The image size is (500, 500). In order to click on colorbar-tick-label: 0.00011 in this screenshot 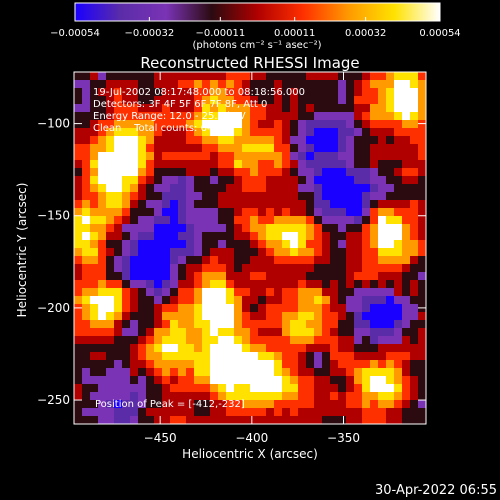, I will do `click(294, 33)`.